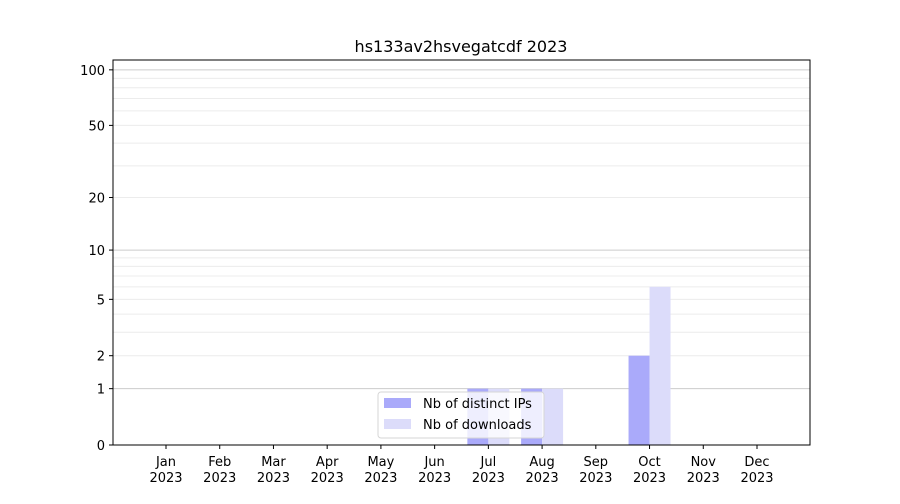  Describe the element at coordinates (477, 404) in the screenshot. I see `legend-label: Nb of distinct IPs` at that location.